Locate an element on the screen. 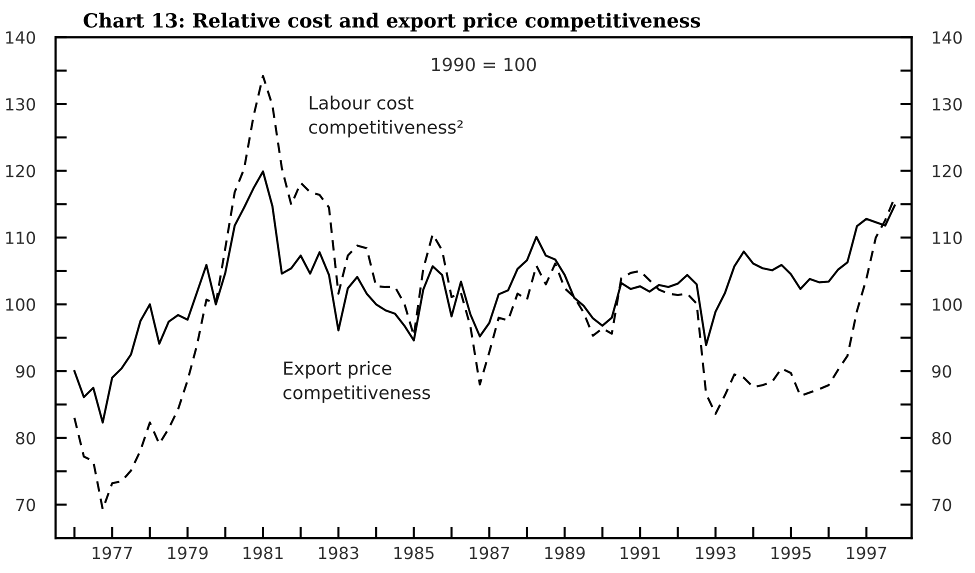  x-tick-label: 1989 is located at coordinates (565, 553).